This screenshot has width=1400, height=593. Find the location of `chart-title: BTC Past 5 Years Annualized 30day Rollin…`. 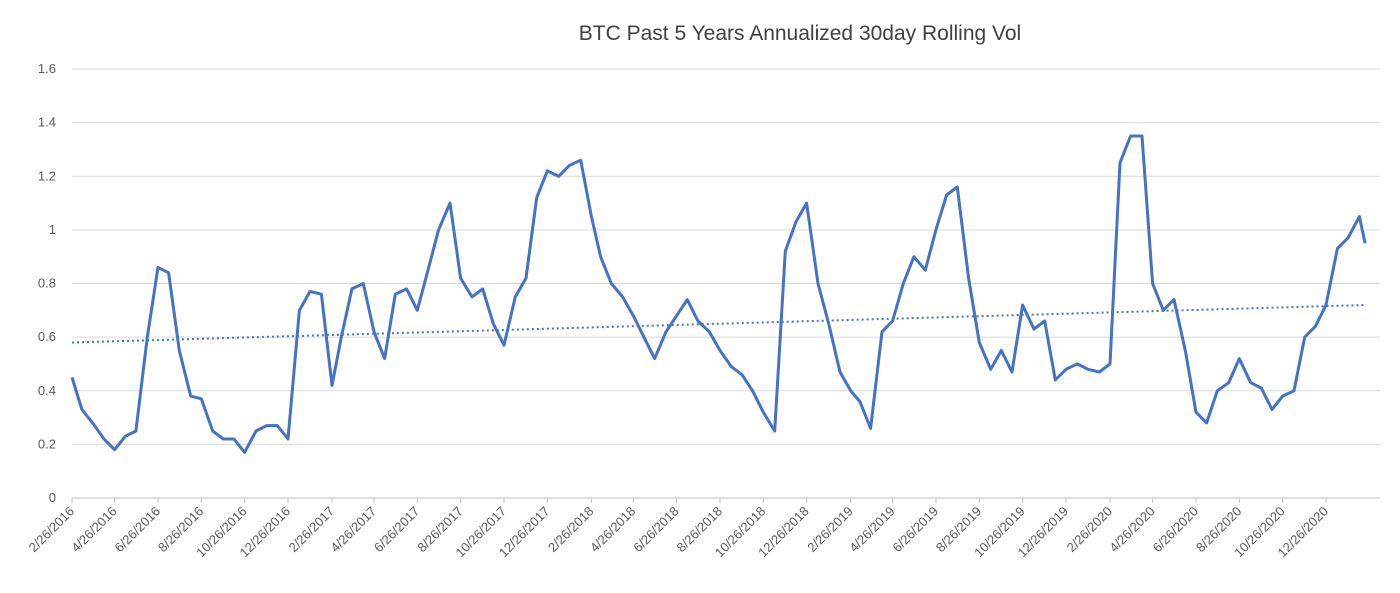

chart-title: BTC Past 5 Years Annualized 30day Rollin… is located at coordinates (800, 33).